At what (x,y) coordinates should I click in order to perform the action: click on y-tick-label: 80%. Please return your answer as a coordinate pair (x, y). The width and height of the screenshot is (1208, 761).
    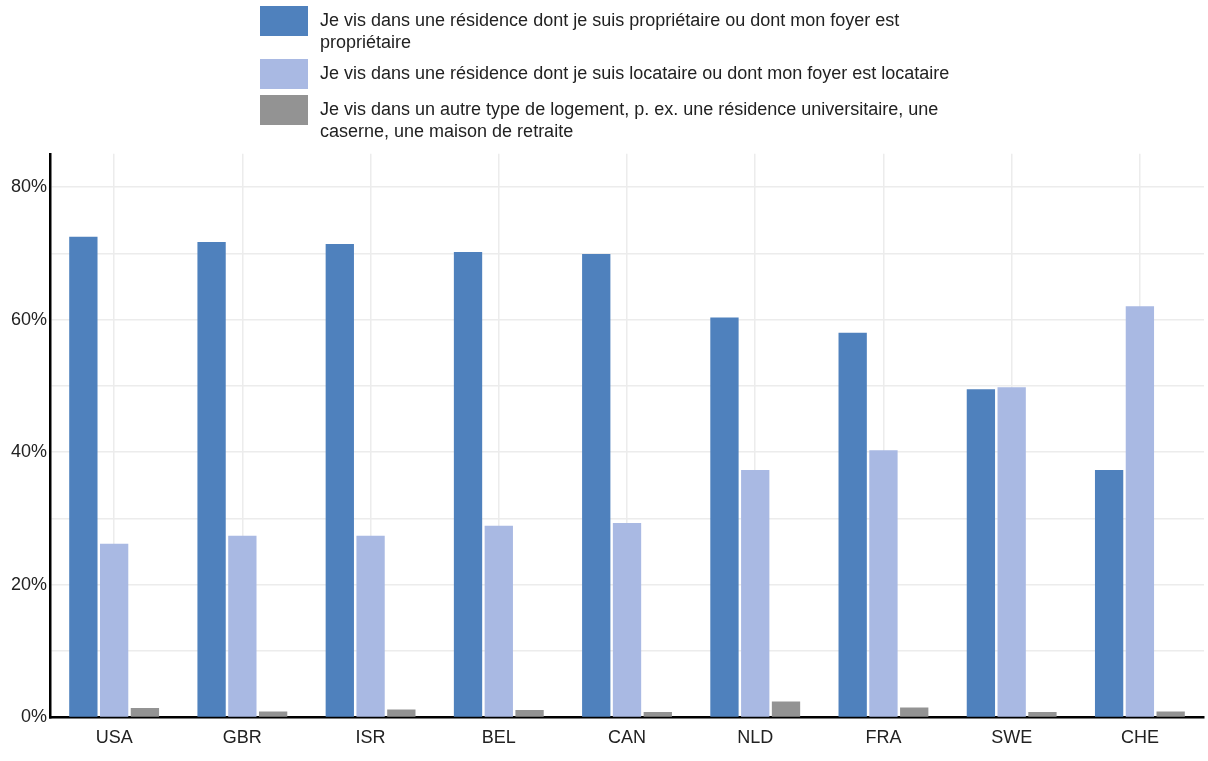
    Looking at the image, I should click on (29, 185).